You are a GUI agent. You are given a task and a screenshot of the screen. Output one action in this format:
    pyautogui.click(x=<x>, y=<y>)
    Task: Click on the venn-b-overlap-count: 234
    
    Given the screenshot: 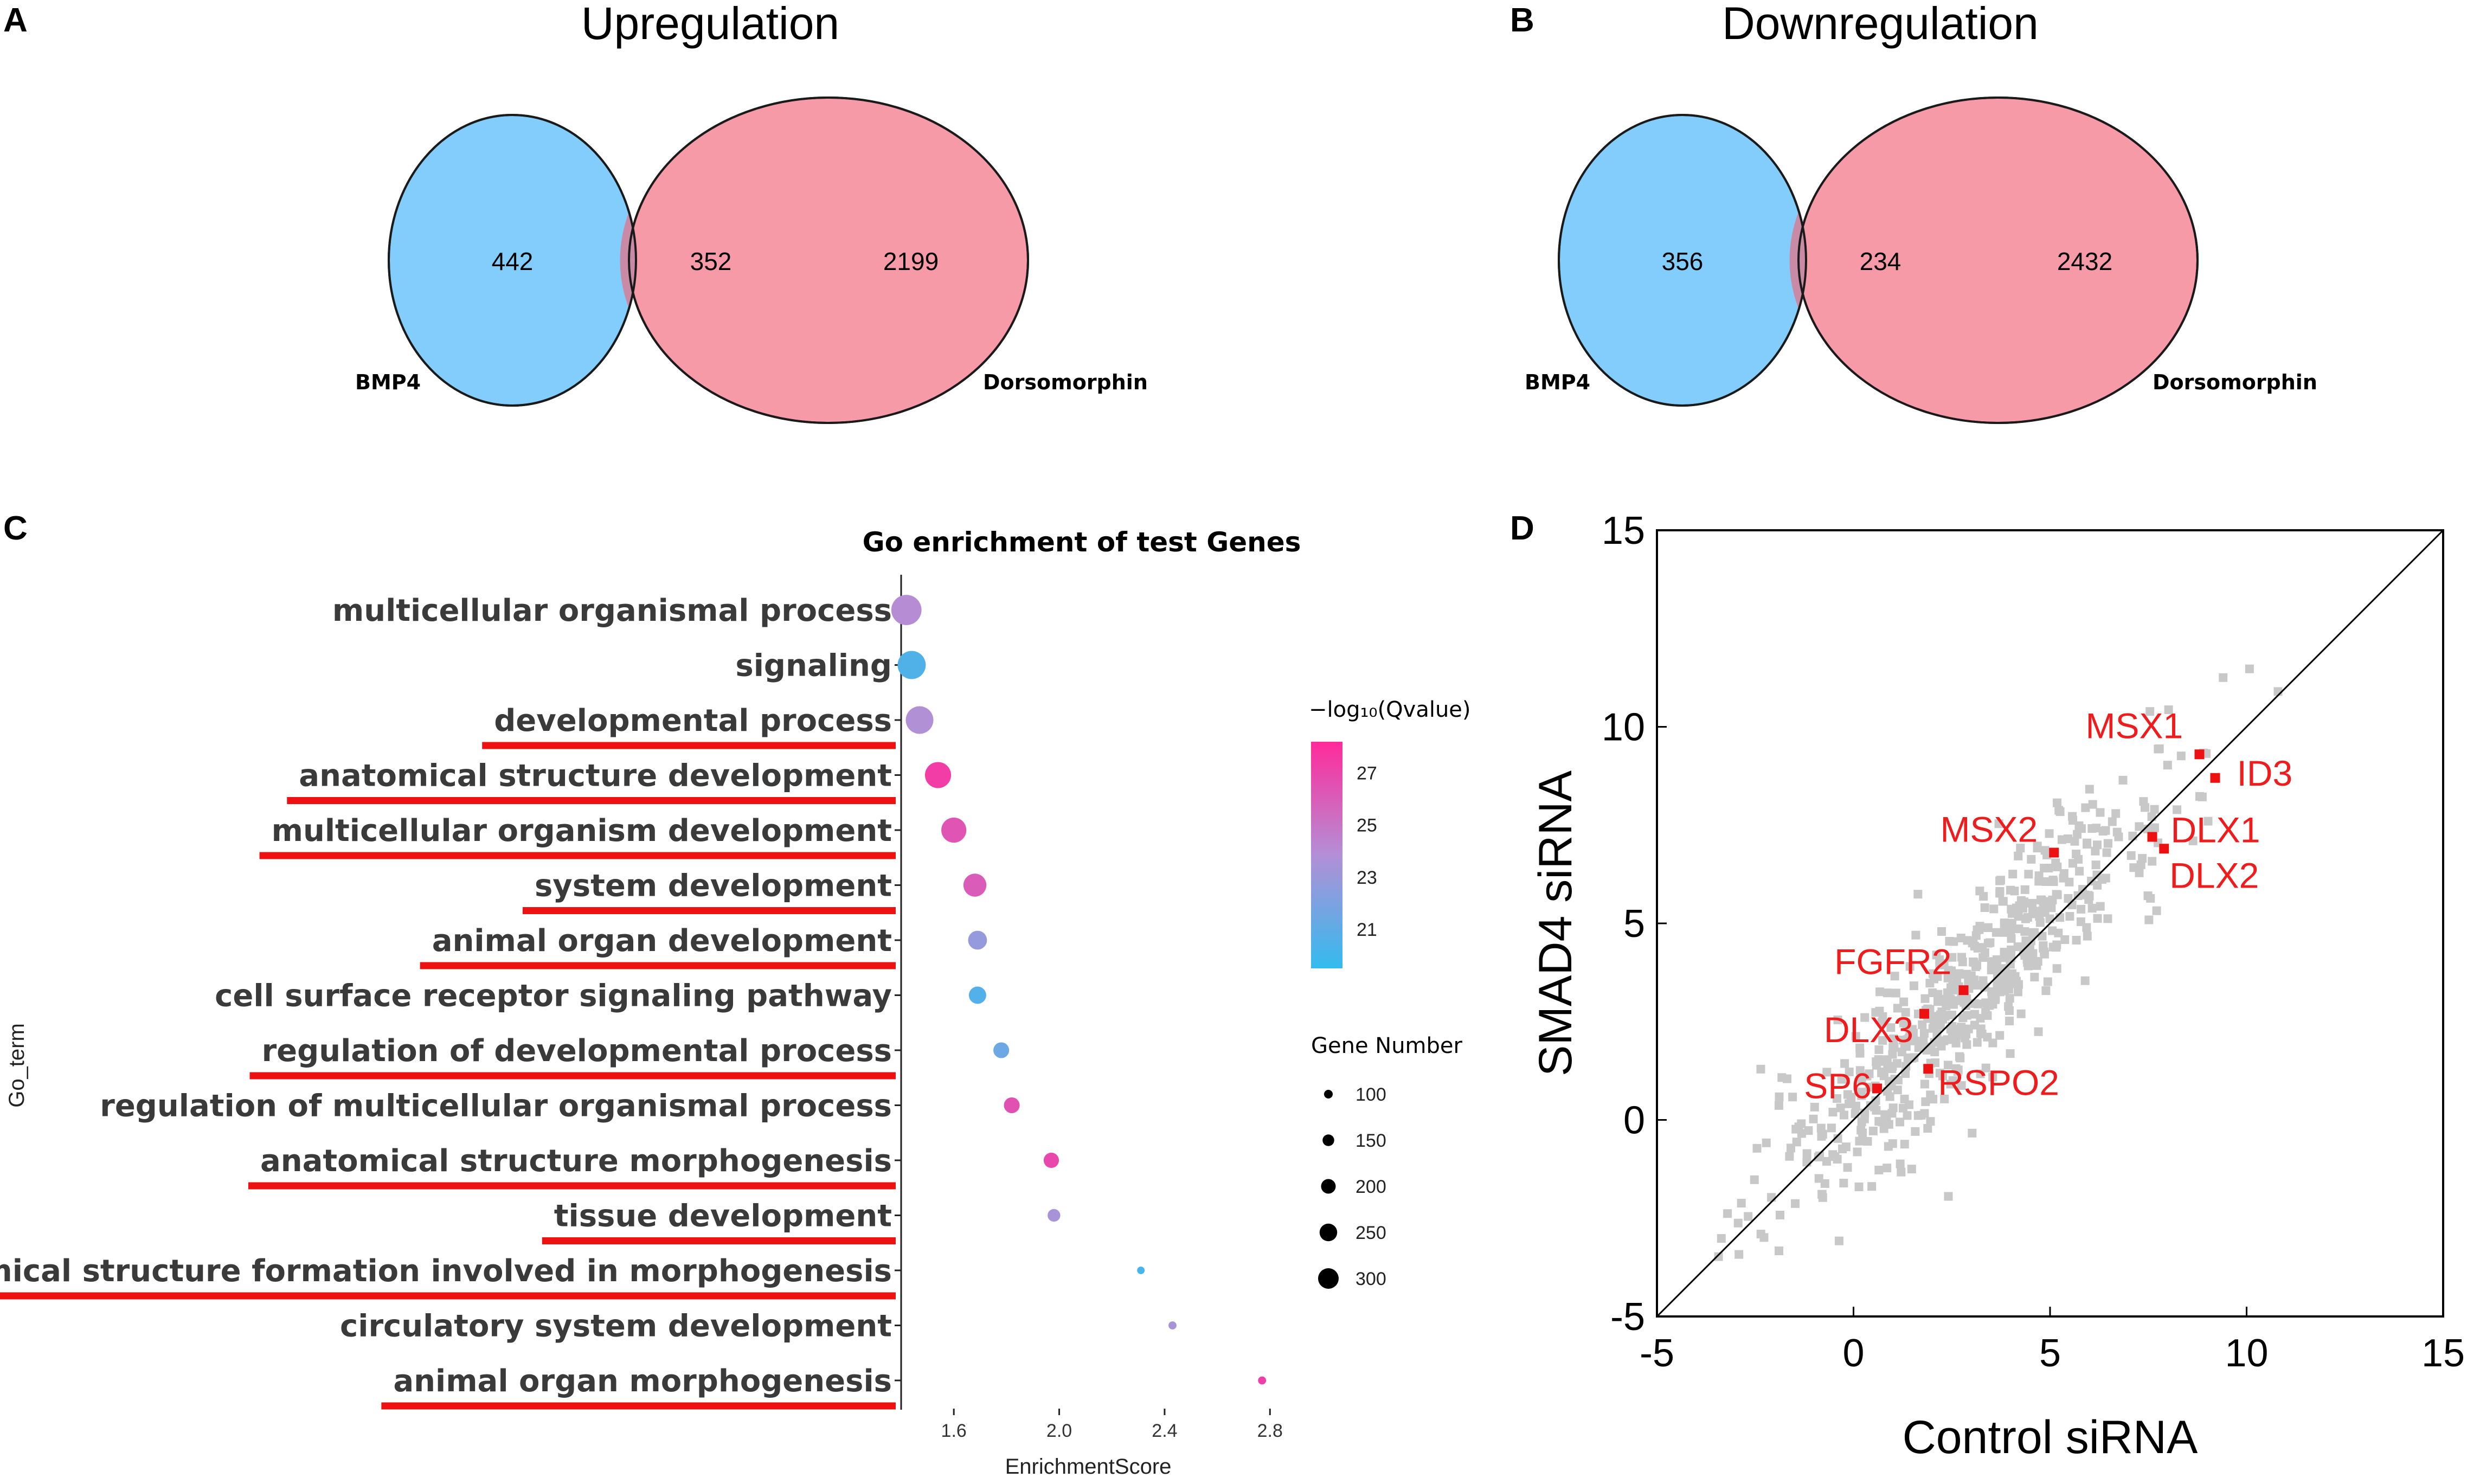 What is the action you would take?
    pyautogui.click(x=1880, y=261)
    